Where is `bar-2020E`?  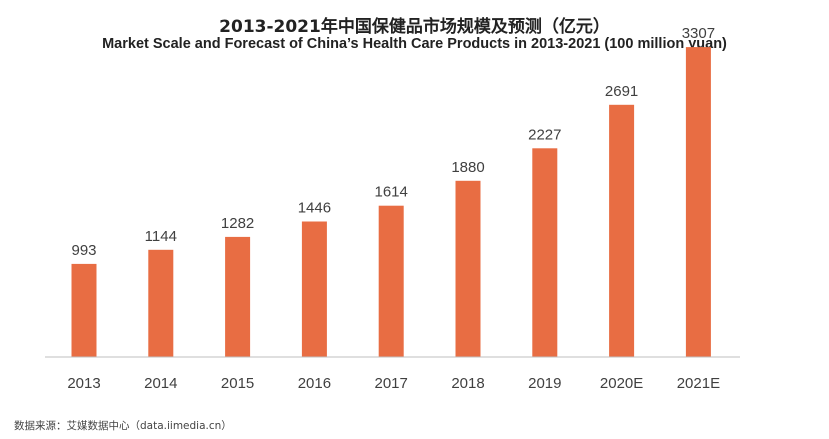
bar-2020E is located at coordinates (622, 230).